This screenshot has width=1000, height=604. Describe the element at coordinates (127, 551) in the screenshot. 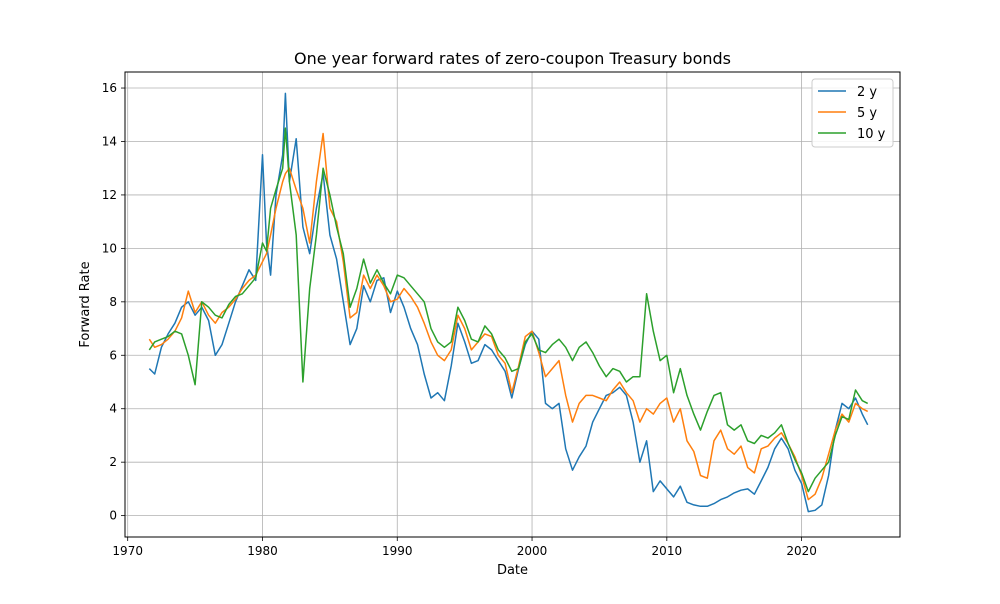

I see `x-tick-label: 1970` at that location.